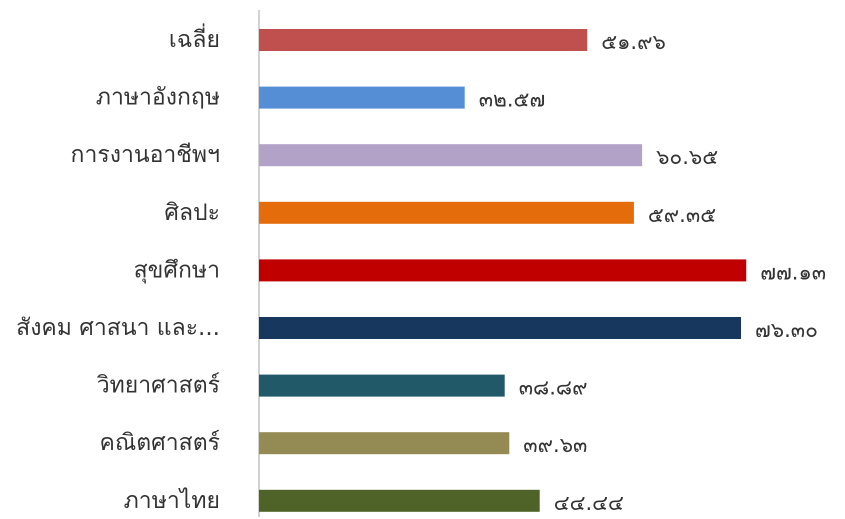 This screenshot has width=845, height=519. I want to click on category-label-category-9: ภาษาไทย, so click(172, 500).